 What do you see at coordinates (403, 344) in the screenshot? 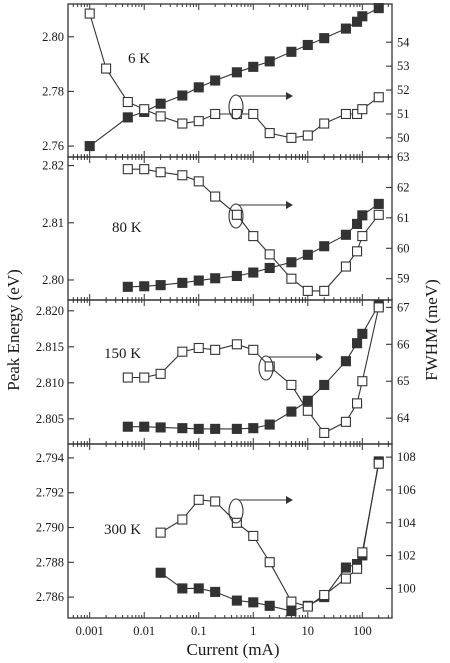
I see `right-tick-label: 66` at bounding box center [403, 344].